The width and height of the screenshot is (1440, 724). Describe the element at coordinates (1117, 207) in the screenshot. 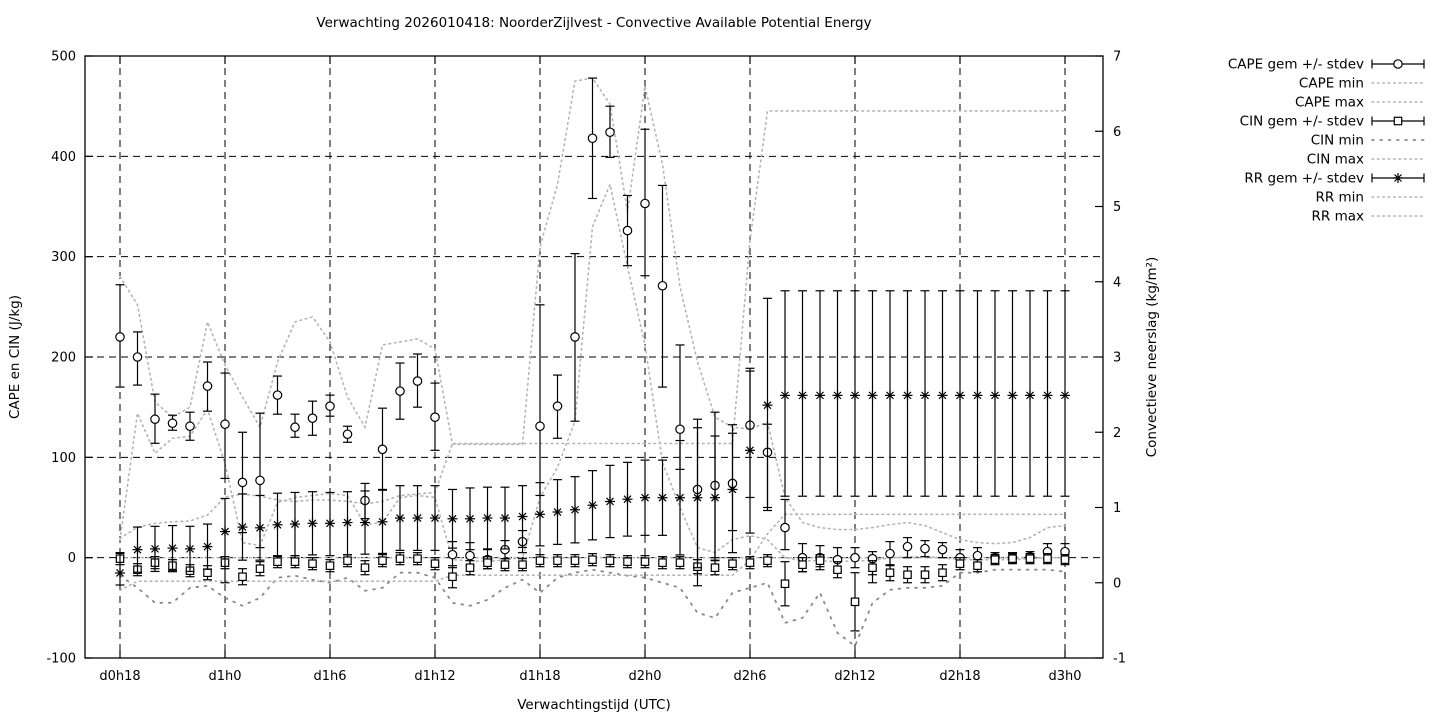

I see `y2-tick-label: 5` at that location.